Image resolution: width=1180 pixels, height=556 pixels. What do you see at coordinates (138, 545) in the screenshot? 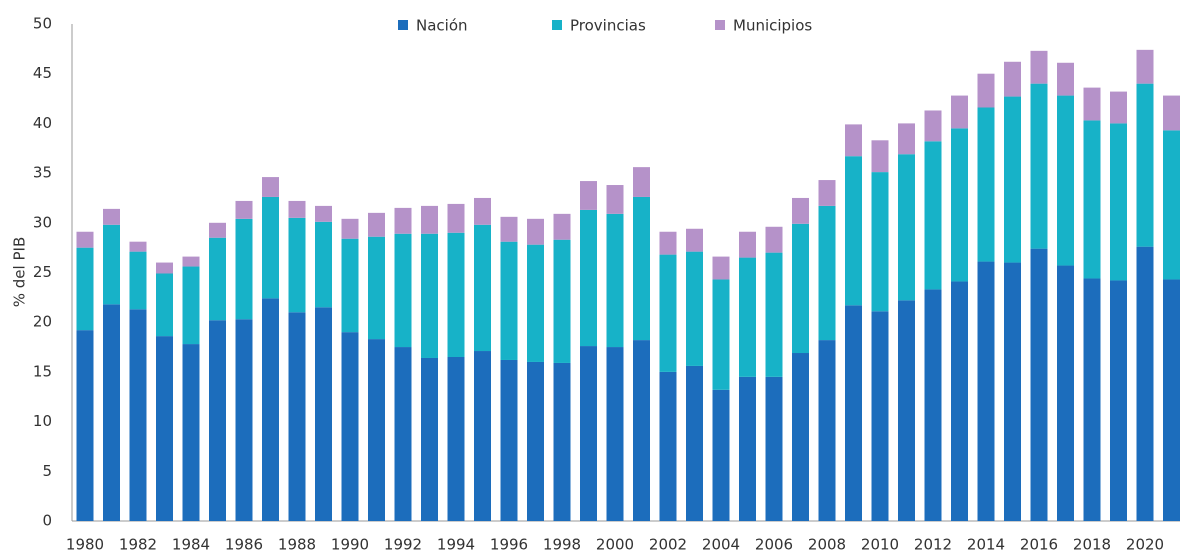
I see `x-tick-label: 1982` at bounding box center [138, 545].